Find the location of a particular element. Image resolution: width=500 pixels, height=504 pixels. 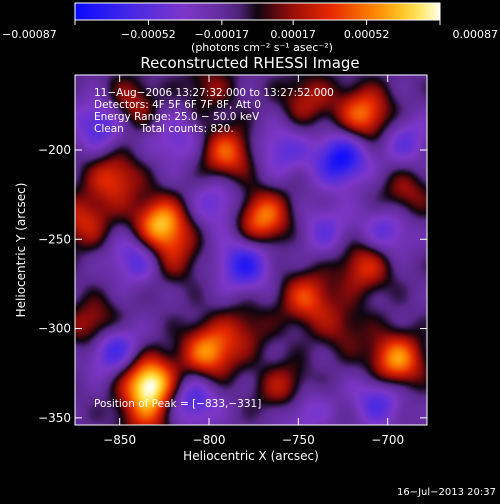

colorbar-tick-label: −0.00017 is located at coordinates (221, 34).